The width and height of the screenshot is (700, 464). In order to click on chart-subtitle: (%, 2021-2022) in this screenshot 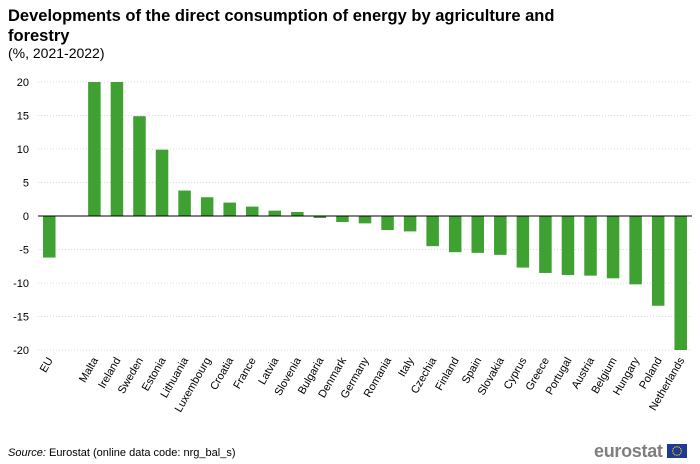, I will do `click(56, 53)`.